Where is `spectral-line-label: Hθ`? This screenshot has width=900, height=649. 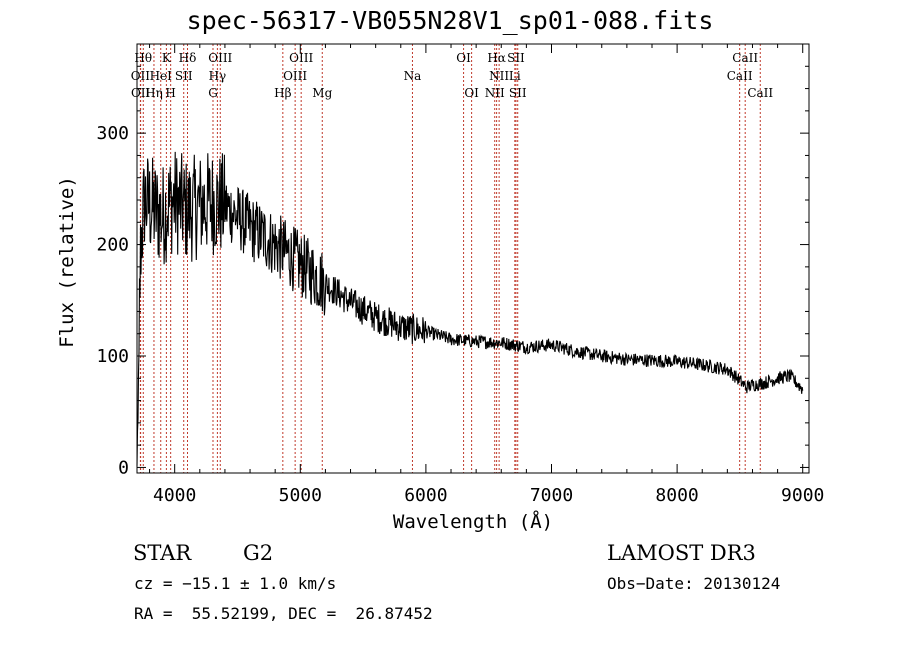
spectral-line-label: Hθ is located at coordinates (143, 58).